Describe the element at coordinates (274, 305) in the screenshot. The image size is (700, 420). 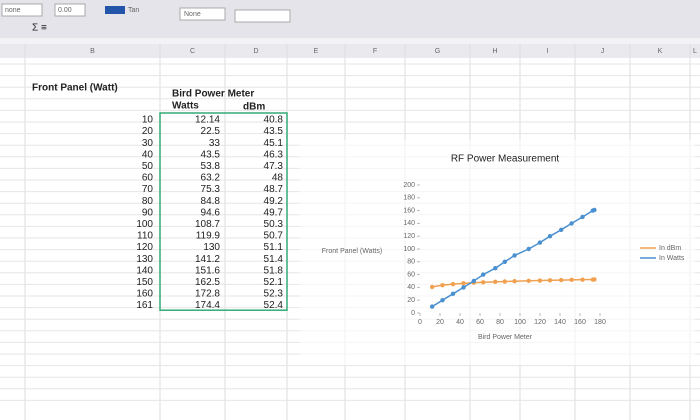
I see `table-cell: 52.4` at that location.